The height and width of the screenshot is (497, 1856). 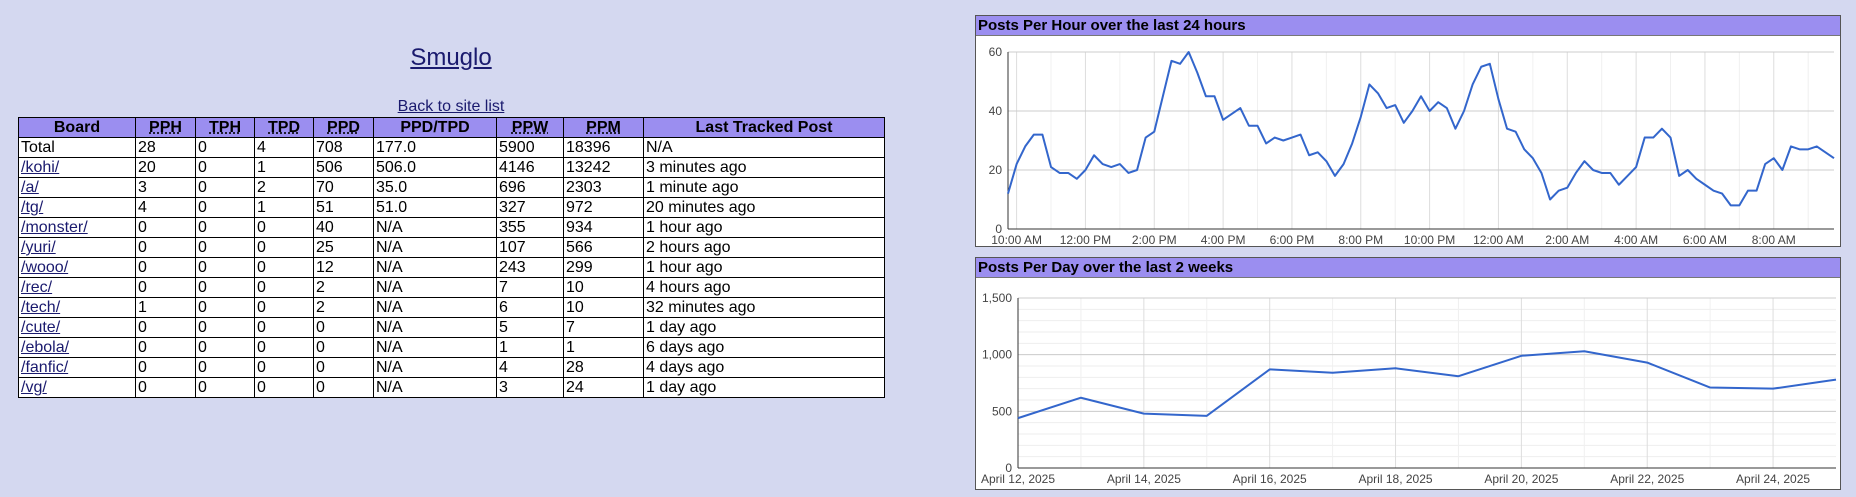 I want to click on board-link: /kohi/, so click(x=40, y=167).